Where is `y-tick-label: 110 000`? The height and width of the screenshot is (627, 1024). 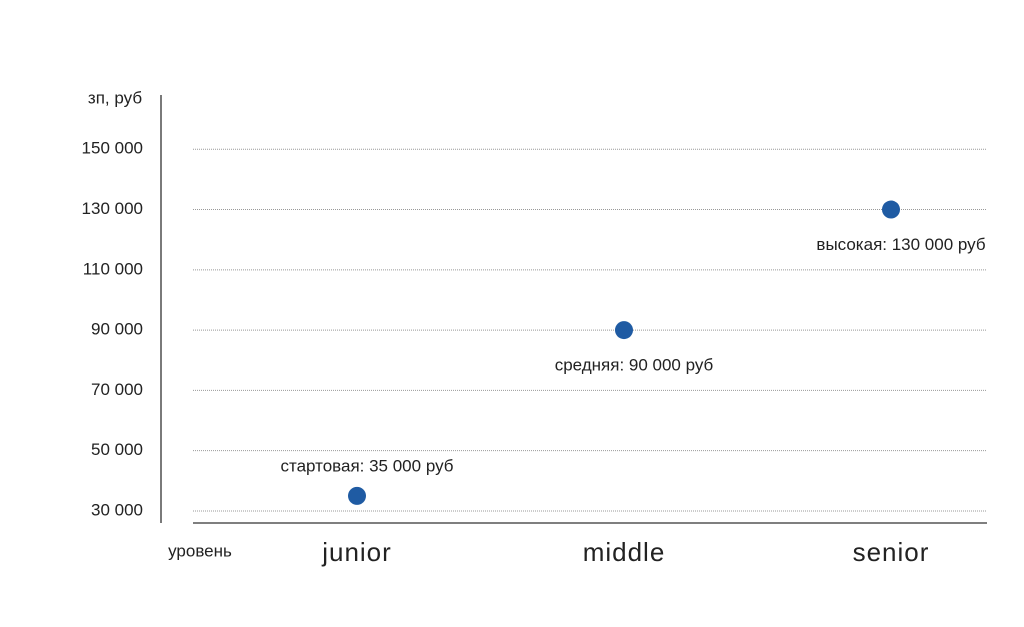 y-tick-label: 110 000 is located at coordinates (113, 268).